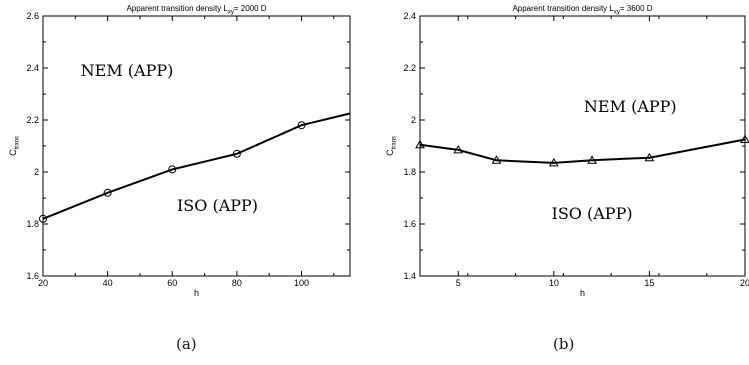  Describe the element at coordinates (649, 283) in the screenshot. I see `chart-b-xtick-label: 15` at that location.